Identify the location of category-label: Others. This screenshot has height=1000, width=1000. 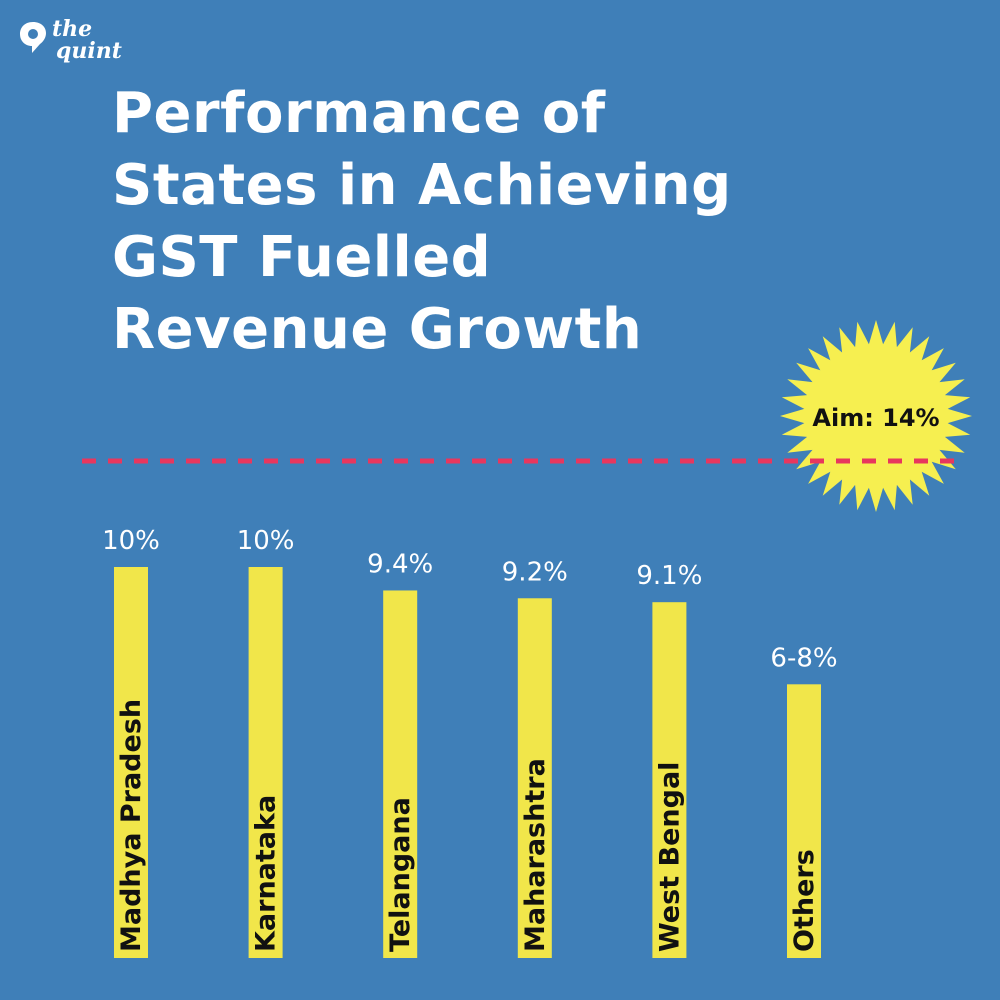
(804, 900).